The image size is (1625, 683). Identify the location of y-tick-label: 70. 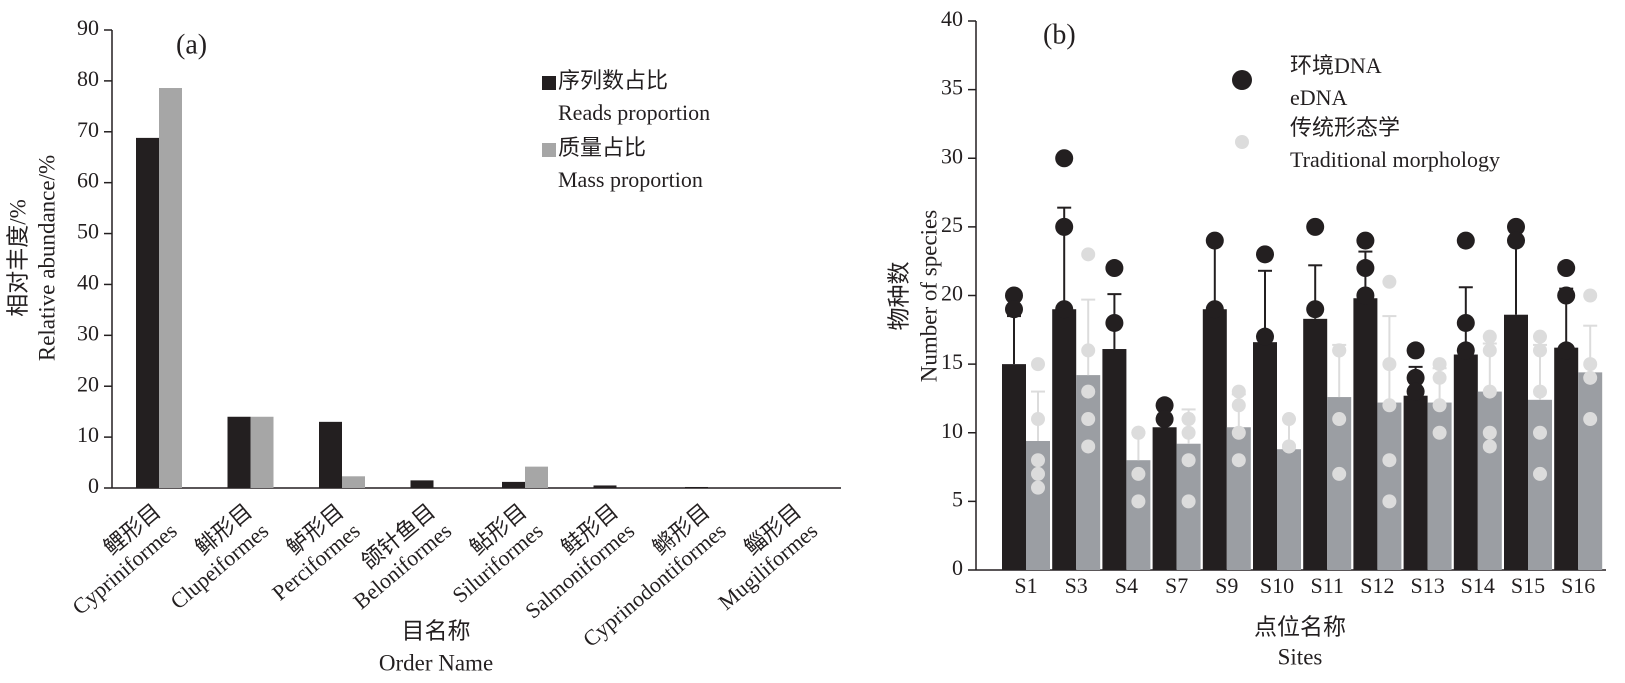
(88, 129).